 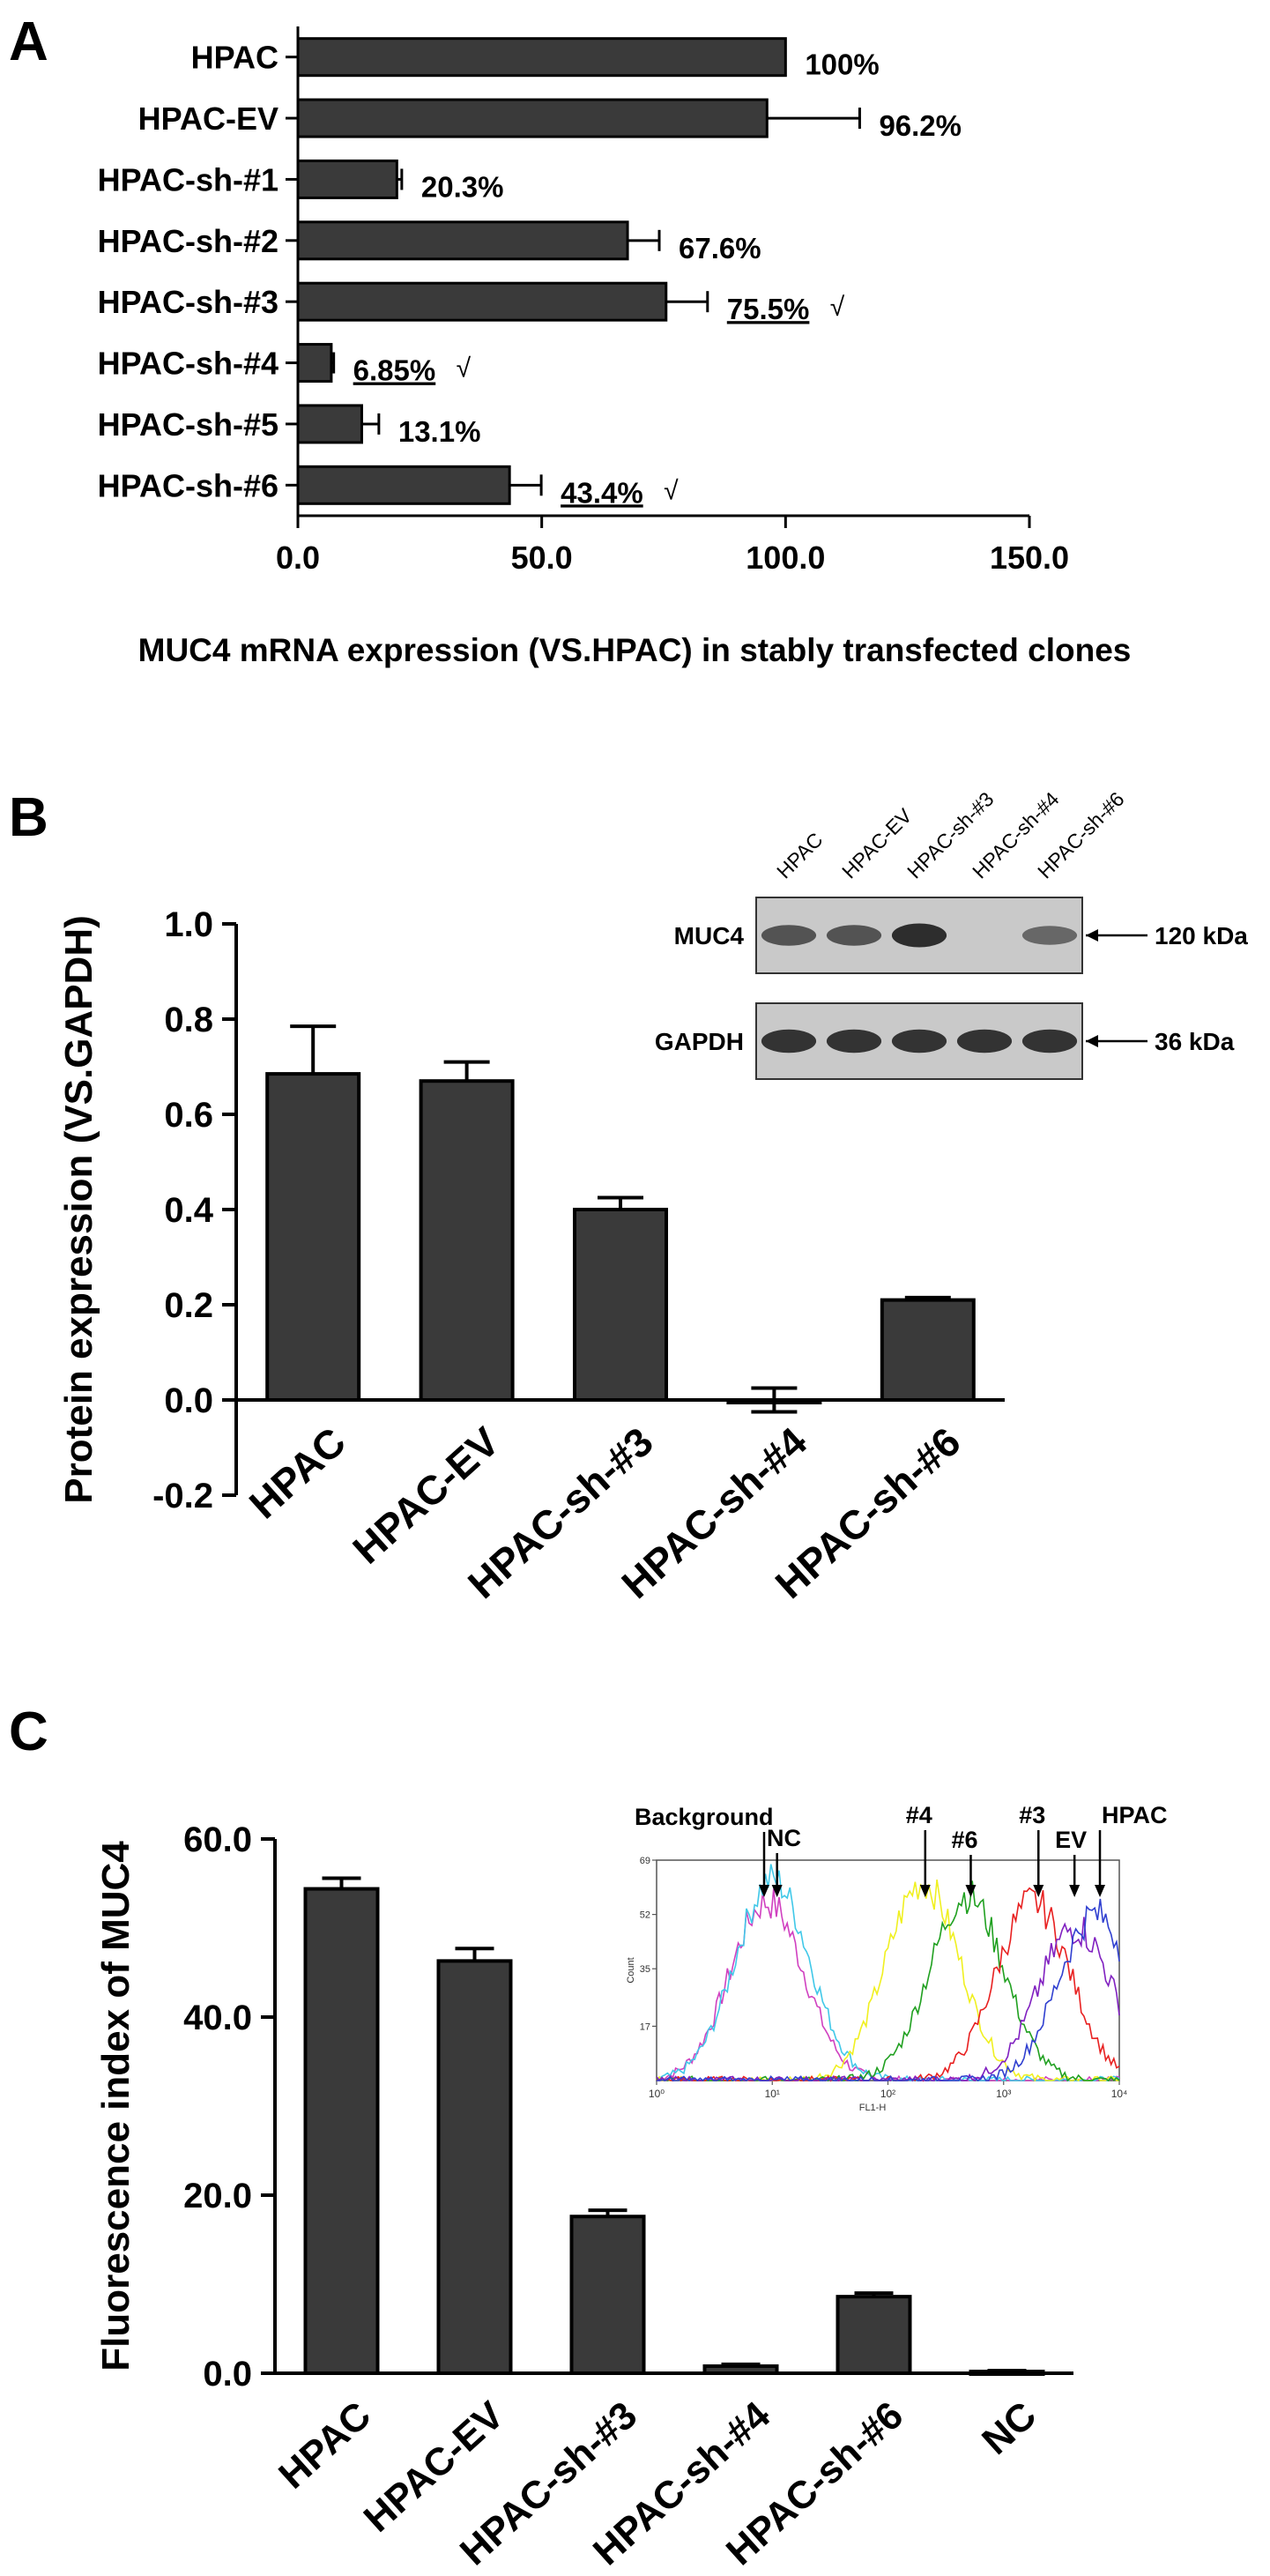 I want to click on histogram-y-tick-label: 35, so click(x=645, y=1970).